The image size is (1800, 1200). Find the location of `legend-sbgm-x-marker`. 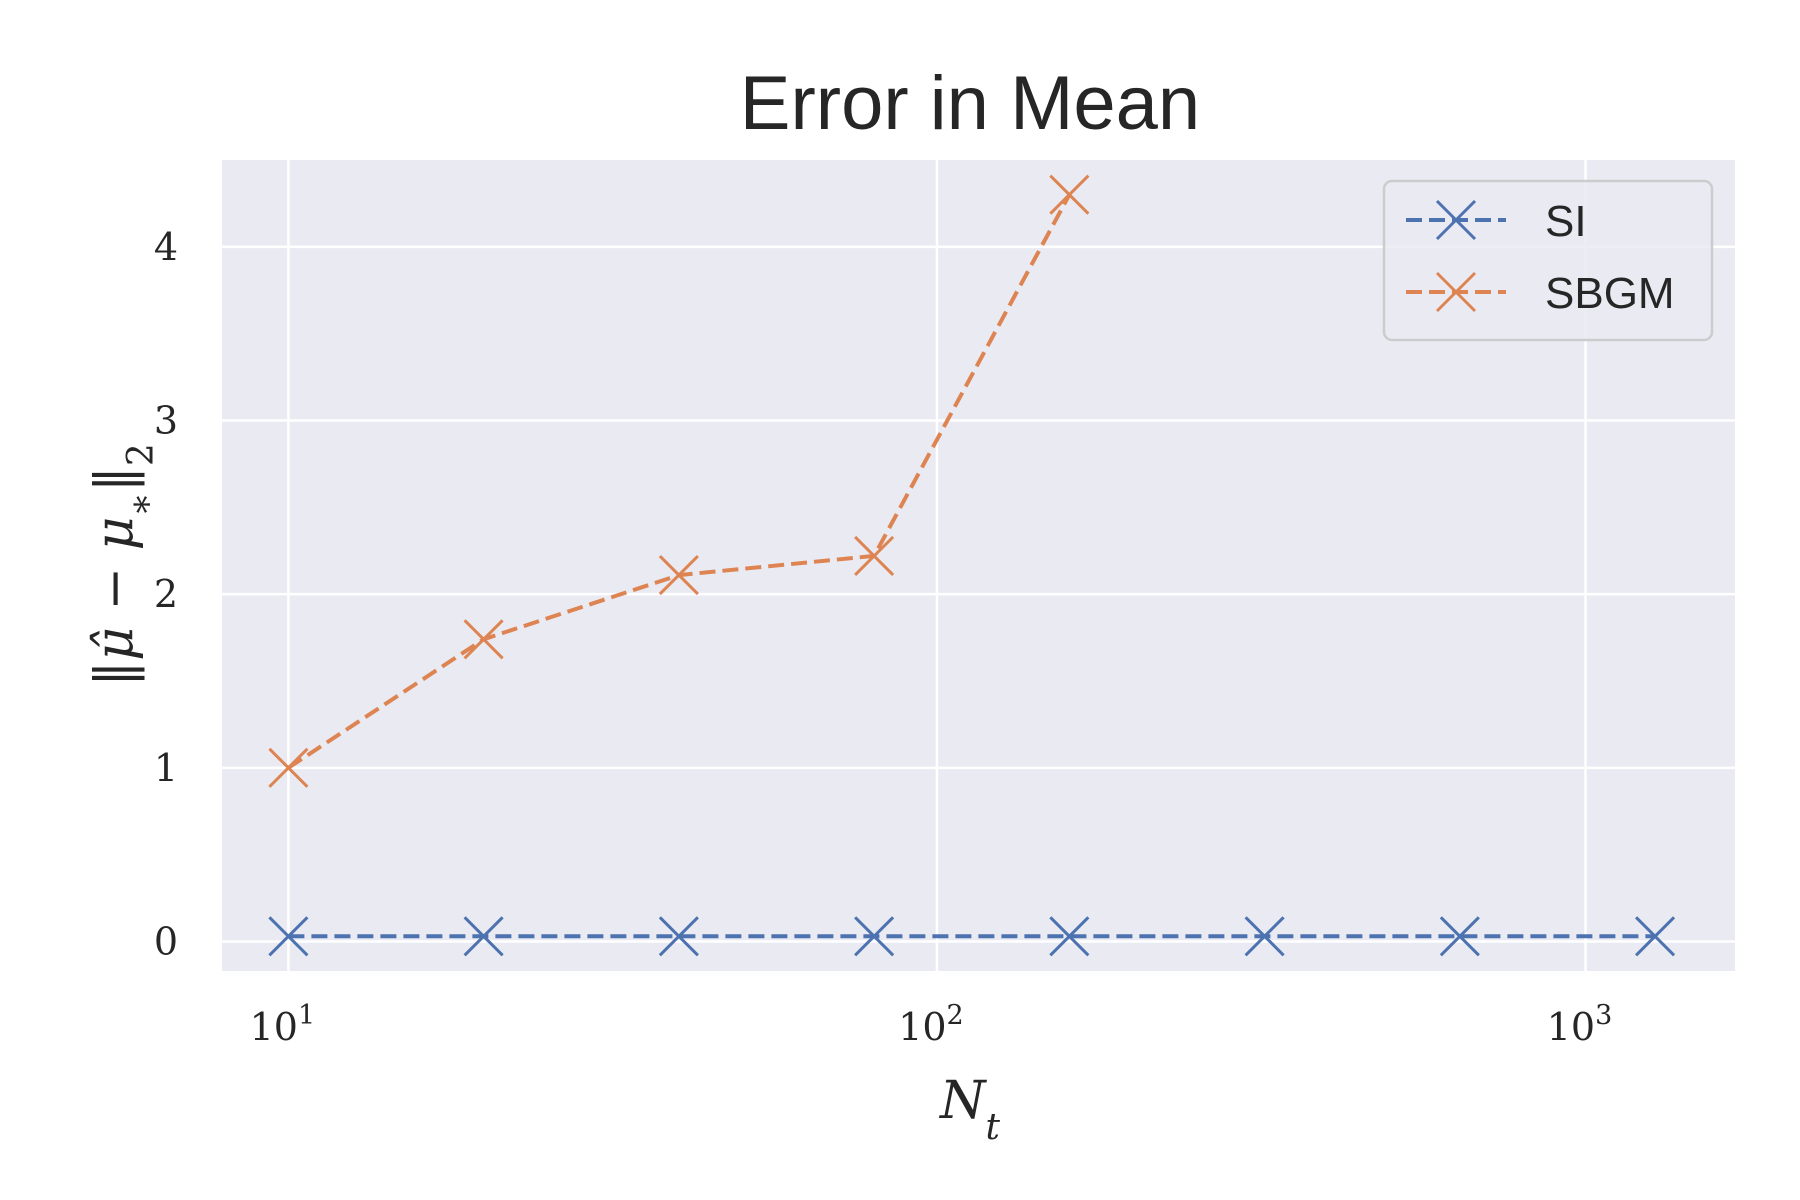

legend-sbgm-x-marker is located at coordinates (1456, 292).